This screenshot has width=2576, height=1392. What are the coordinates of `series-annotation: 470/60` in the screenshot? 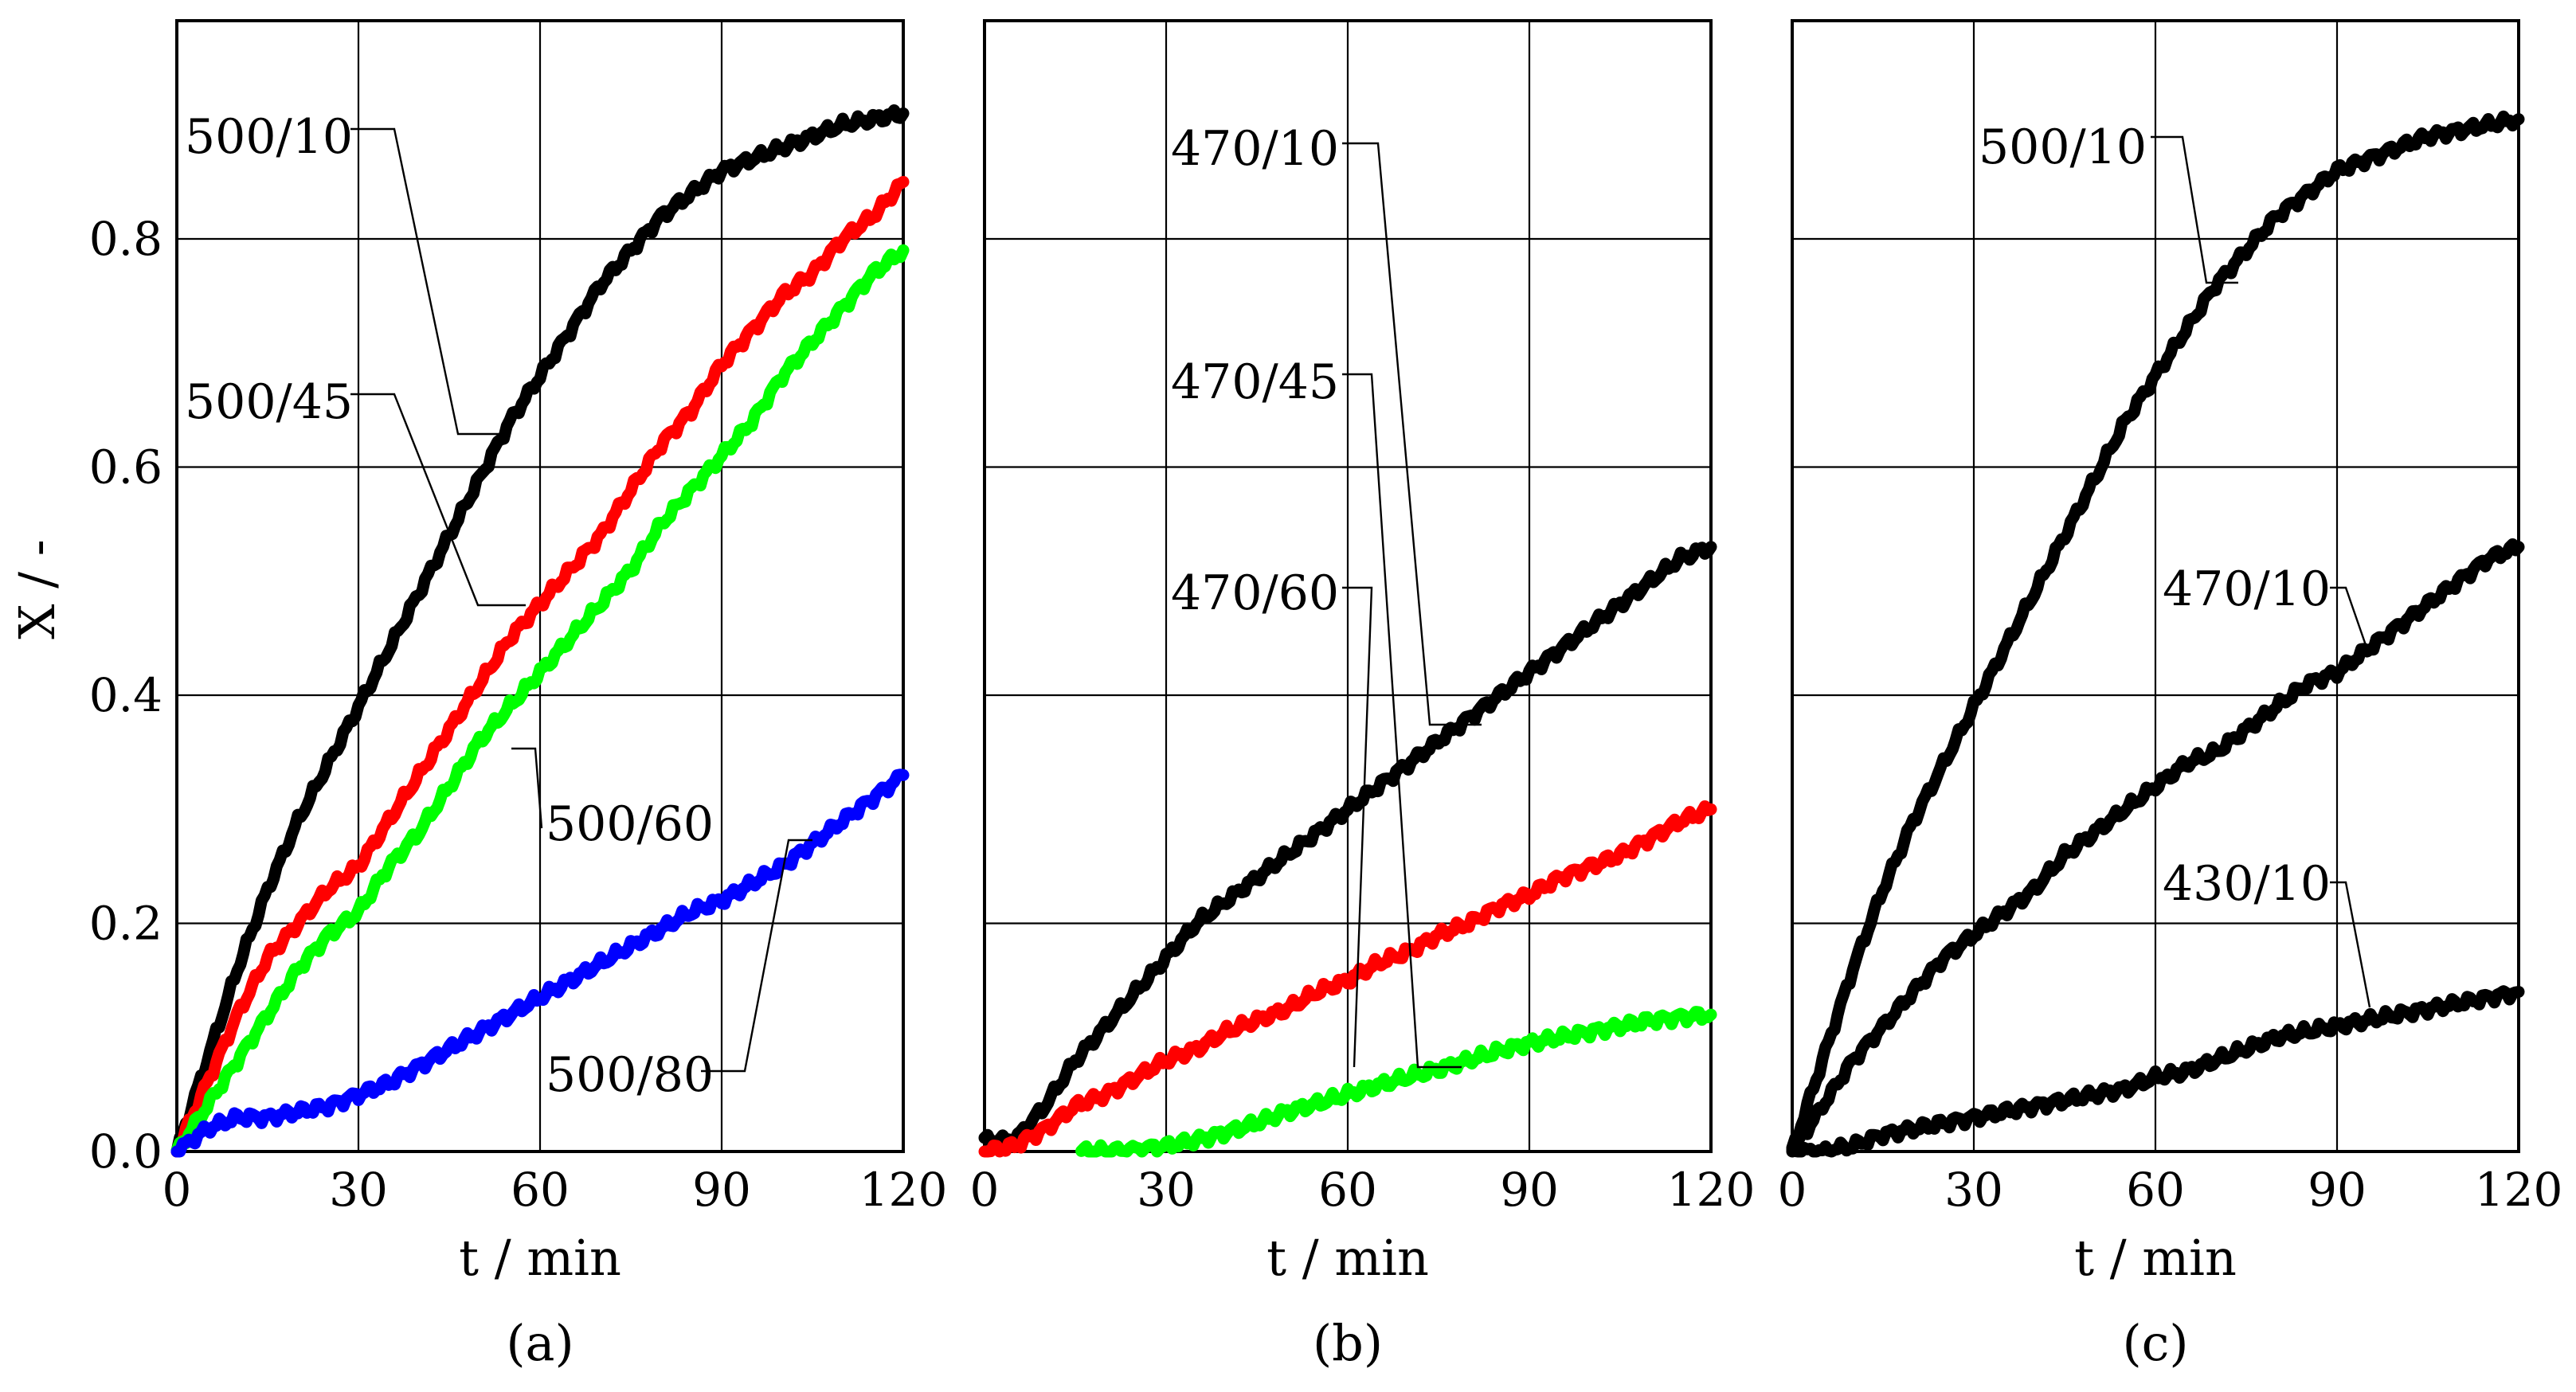 It's located at (1255, 593).